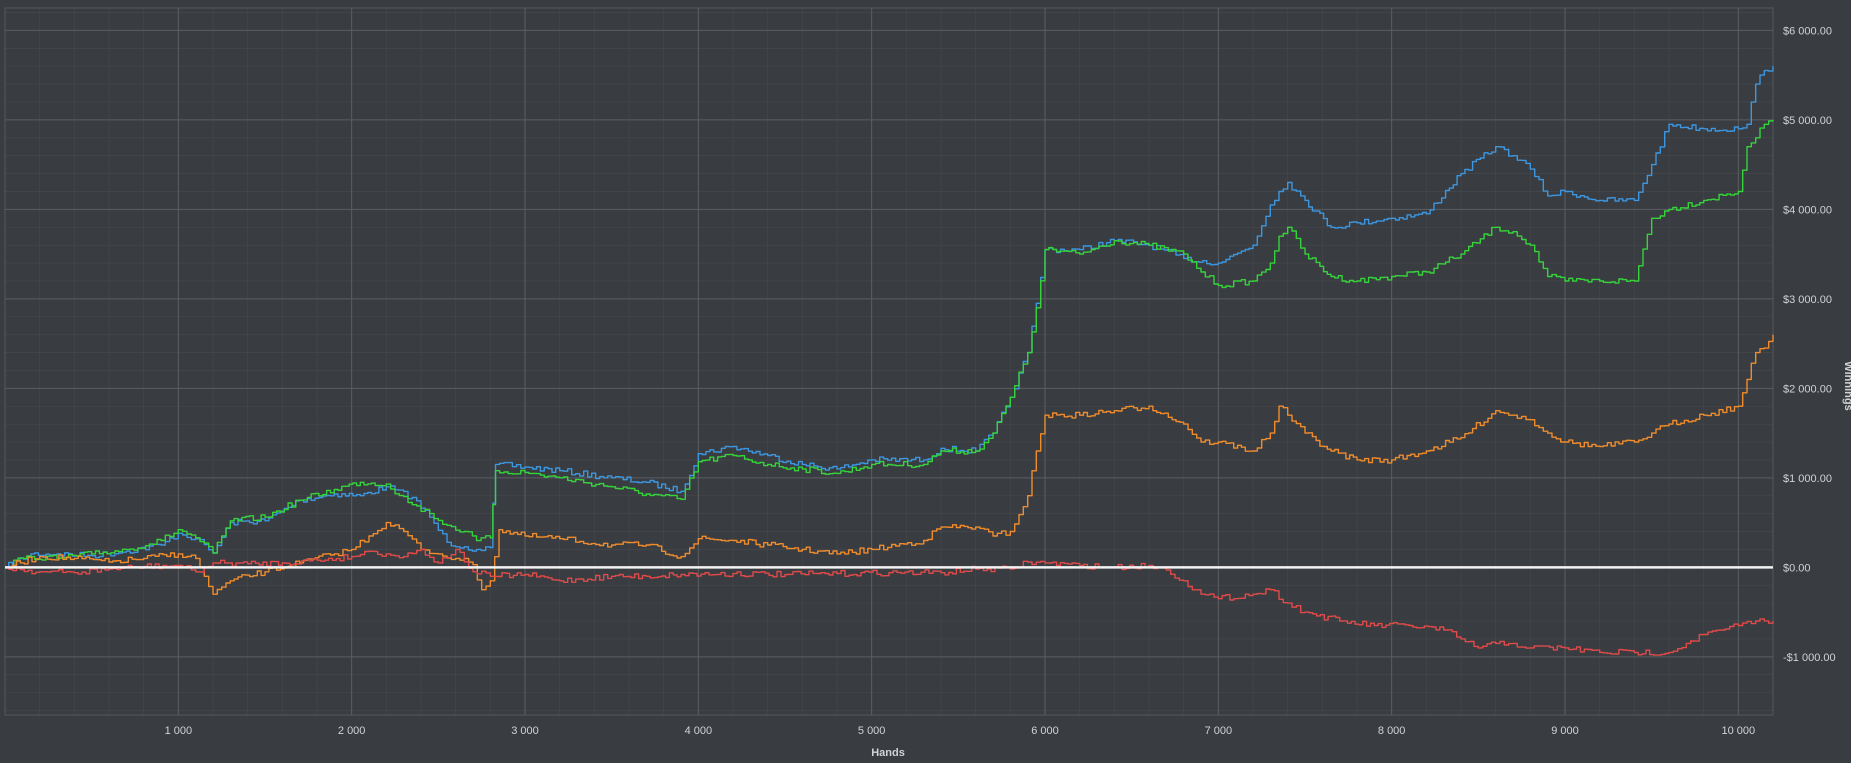 Image resolution: width=1851 pixels, height=763 pixels. What do you see at coordinates (699, 731) in the screenshot?
I see `x-tick-label: 4 000` at bounding box center [699, 731].